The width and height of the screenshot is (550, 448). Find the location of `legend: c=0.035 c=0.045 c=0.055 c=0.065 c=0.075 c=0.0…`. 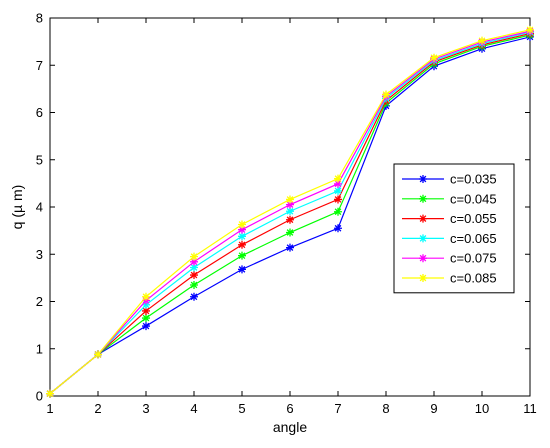

legend: c=0.035 c=0.045 c=0.055 c=0.065 c=0.075 c=0.0… is located at coordinates (454, 228).